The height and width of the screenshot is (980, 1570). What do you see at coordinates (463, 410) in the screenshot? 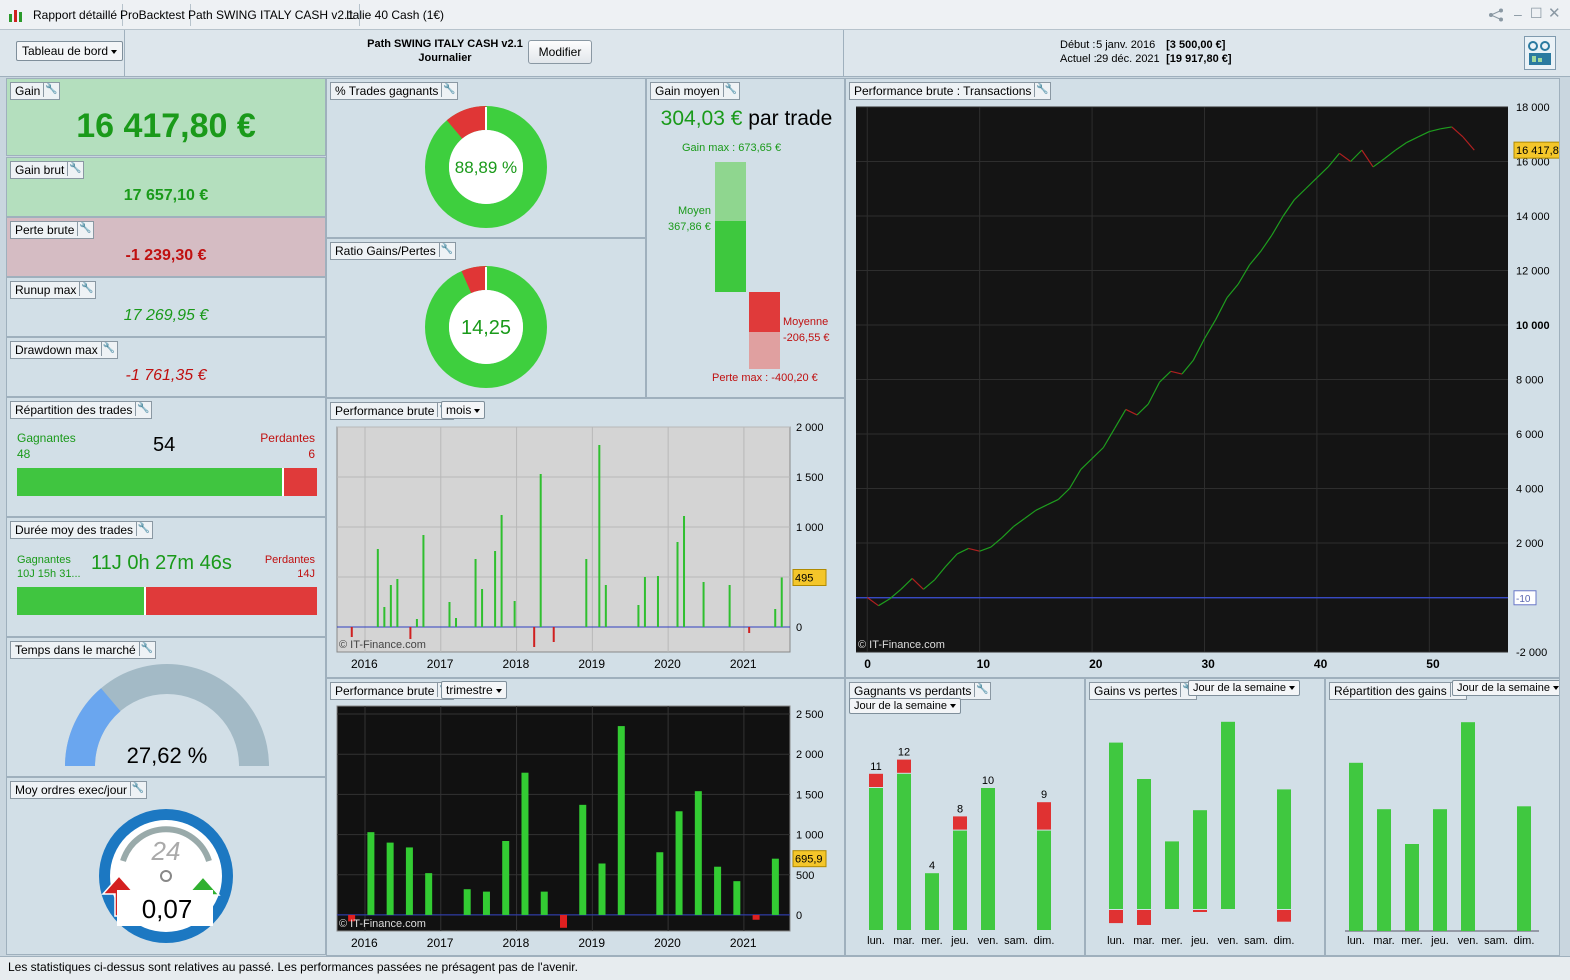
I see `monthly-period-dropdown: mois` at bounding box center [463, 410].